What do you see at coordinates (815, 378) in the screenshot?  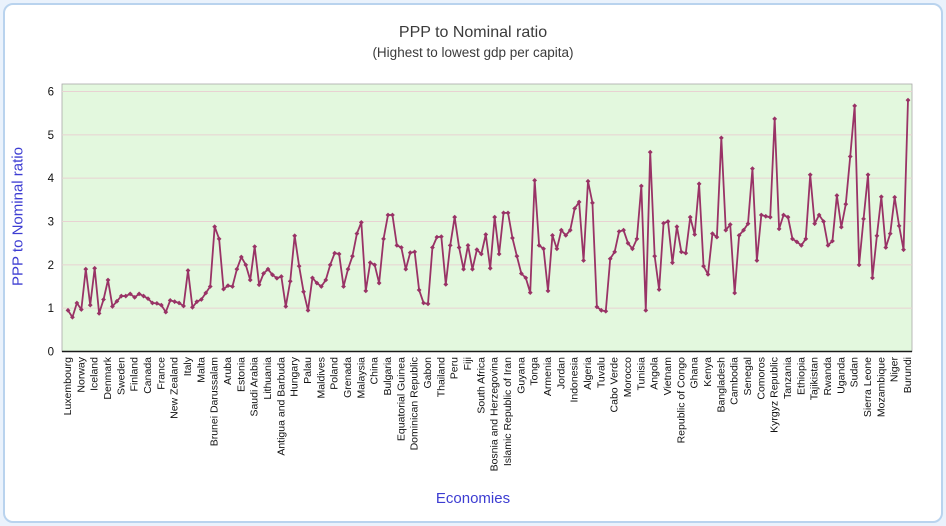 I see `x-tick-label: Tajikistan` at bounding box center [815, 378].